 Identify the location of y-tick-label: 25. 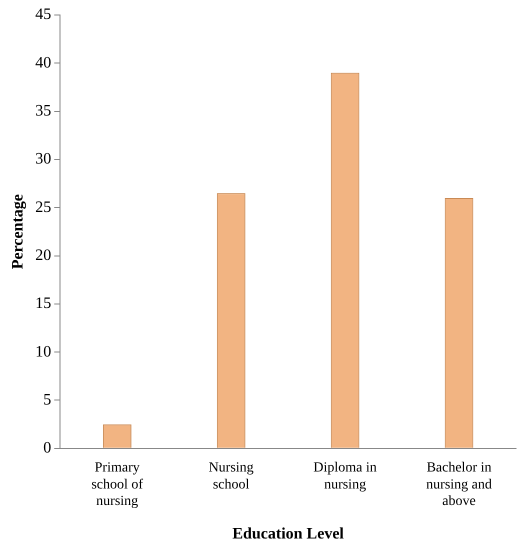
(43, 207).